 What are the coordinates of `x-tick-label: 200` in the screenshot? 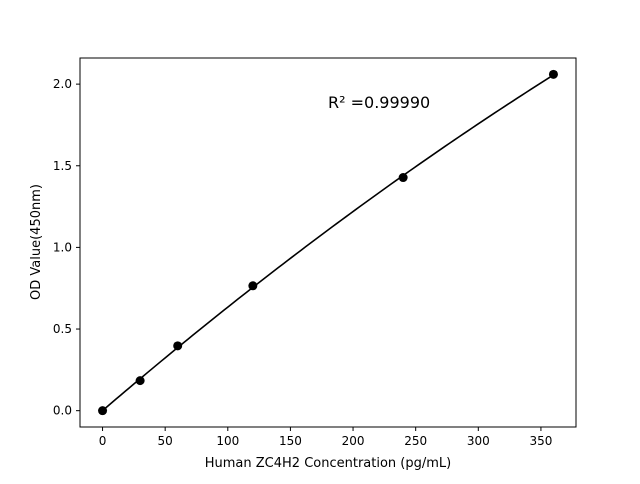 It's located at (353, 441).